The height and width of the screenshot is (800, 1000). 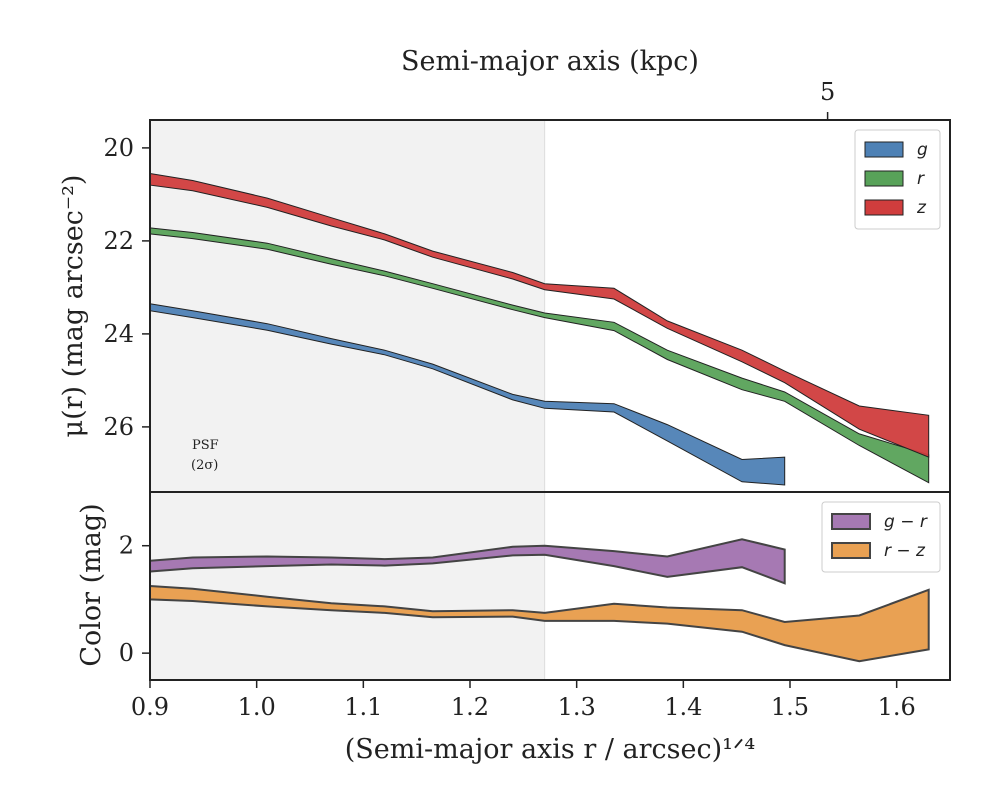 What do you see at coordinates (550, 749) in the screenshot?
I see `x-axis-title: (Semi-major axis r / arcsec)¹ᐟ⁴` at bounding box center [550, 749].